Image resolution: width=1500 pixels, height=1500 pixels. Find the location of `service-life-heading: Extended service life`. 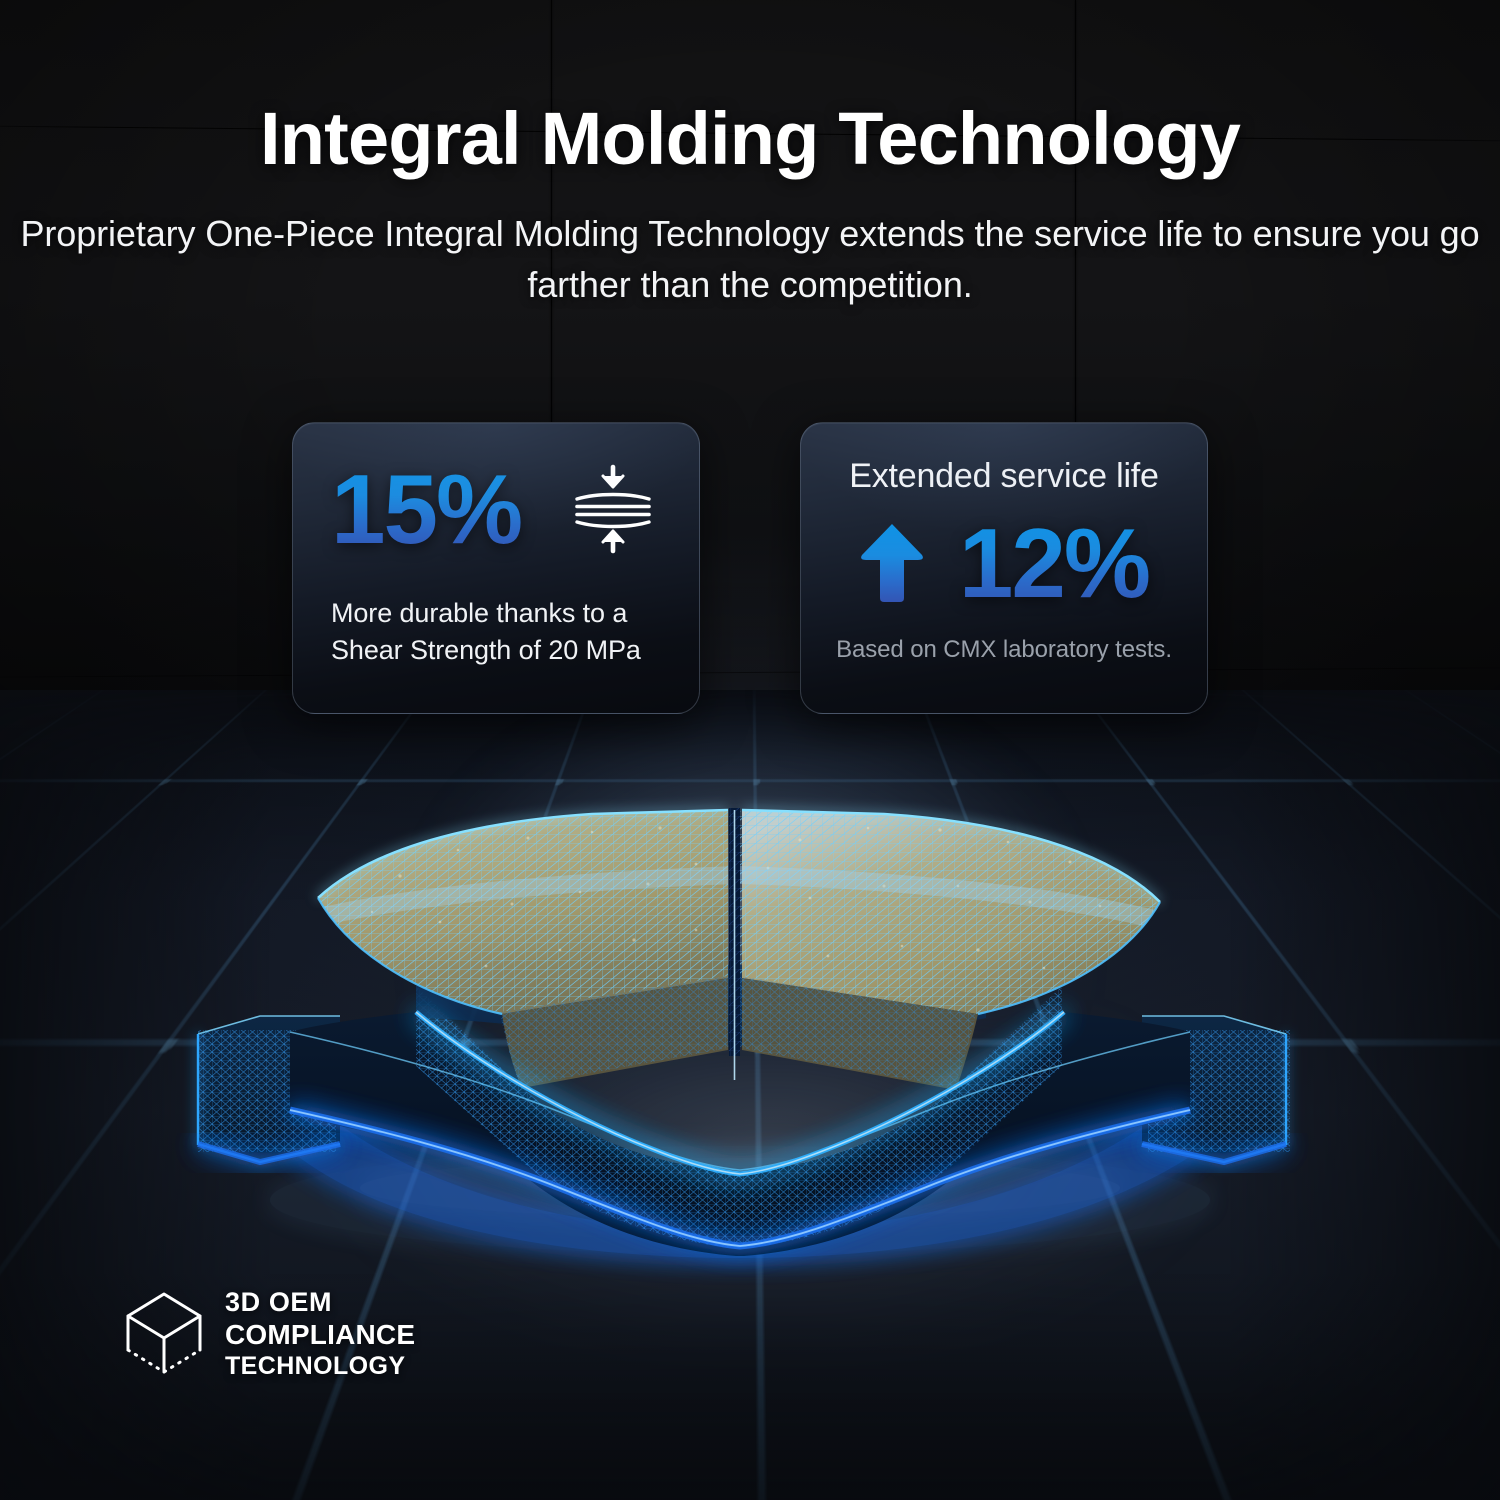

service-life-heading: Extended service life is located at coordinates (1004, 476).